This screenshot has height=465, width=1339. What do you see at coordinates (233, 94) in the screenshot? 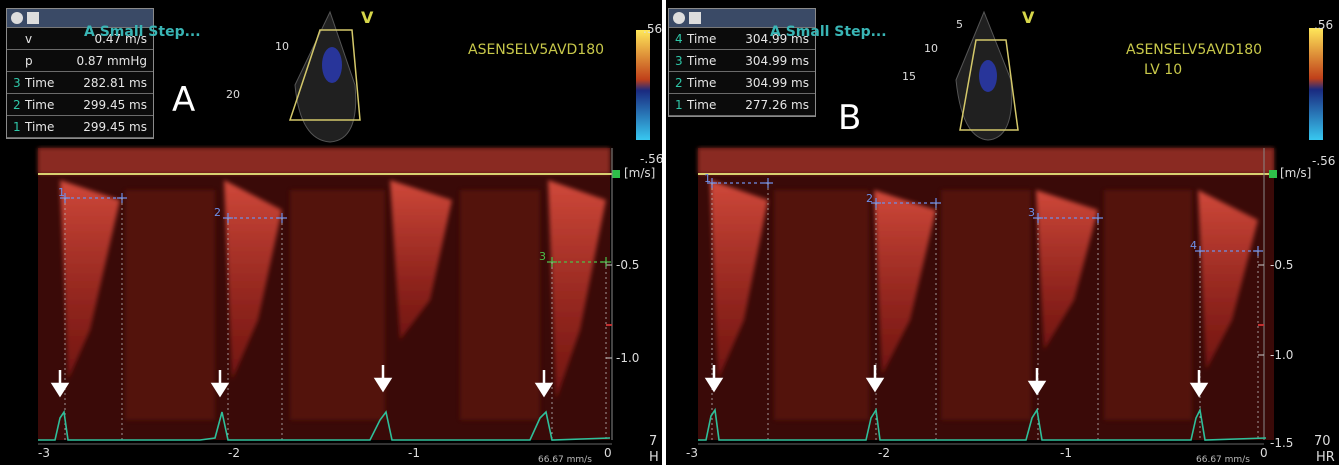
I see `depth-label: 20` at bounding box center [233, 94].